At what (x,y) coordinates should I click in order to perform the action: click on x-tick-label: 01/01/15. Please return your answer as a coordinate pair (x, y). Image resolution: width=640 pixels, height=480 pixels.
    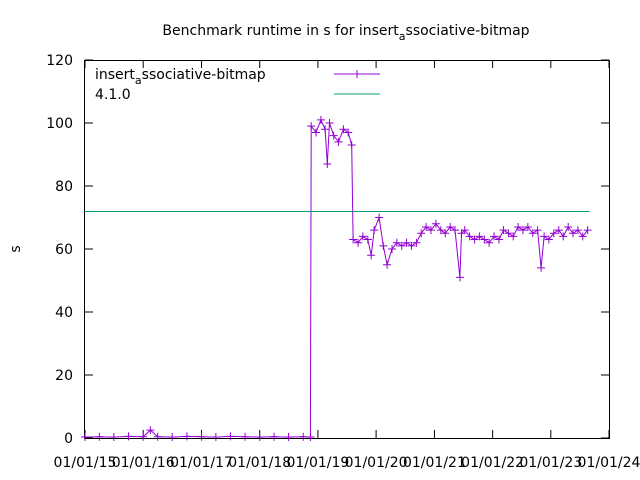
    Looking at the image, I should click on (85, 463).